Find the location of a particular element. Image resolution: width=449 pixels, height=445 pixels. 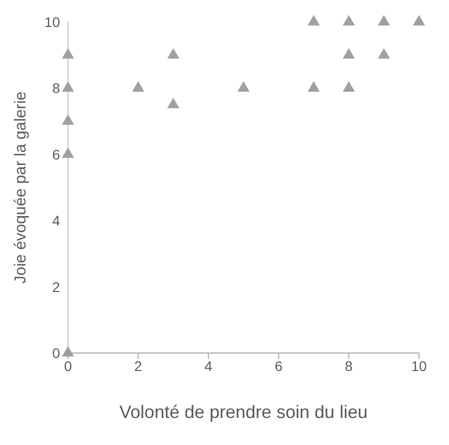

y-tick-label: 8 is located at coordinates (56, 88).